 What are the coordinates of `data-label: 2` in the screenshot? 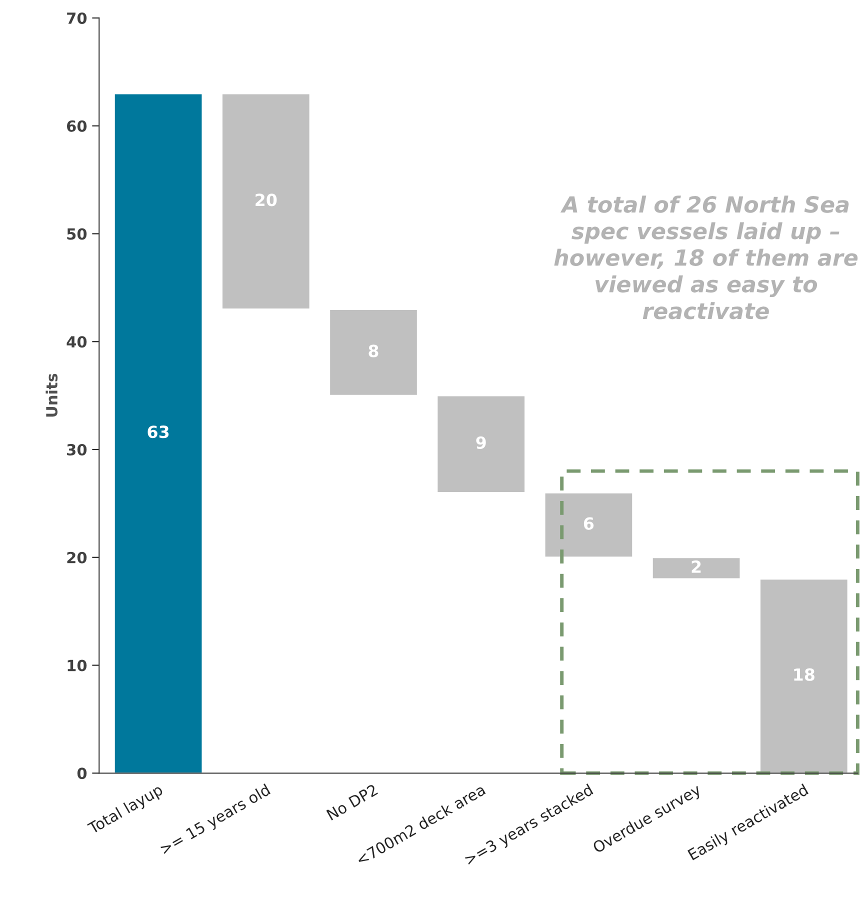 It's located at (696, 566).